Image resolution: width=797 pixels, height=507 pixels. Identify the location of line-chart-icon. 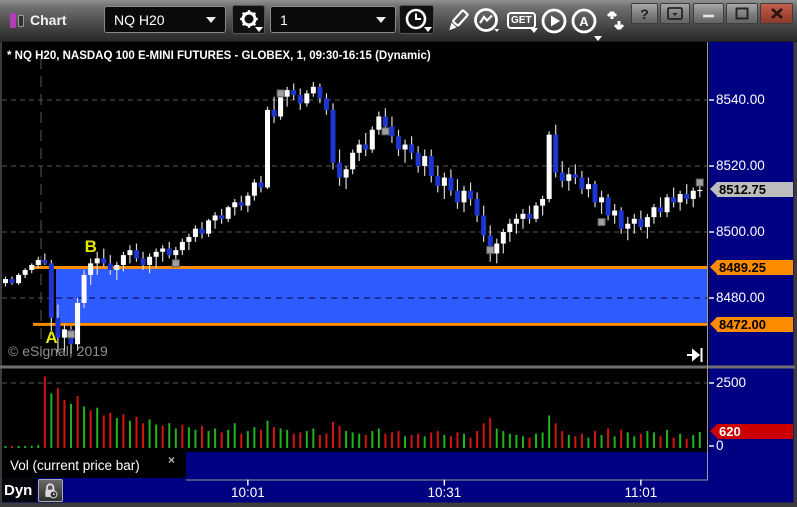
(487, 20).